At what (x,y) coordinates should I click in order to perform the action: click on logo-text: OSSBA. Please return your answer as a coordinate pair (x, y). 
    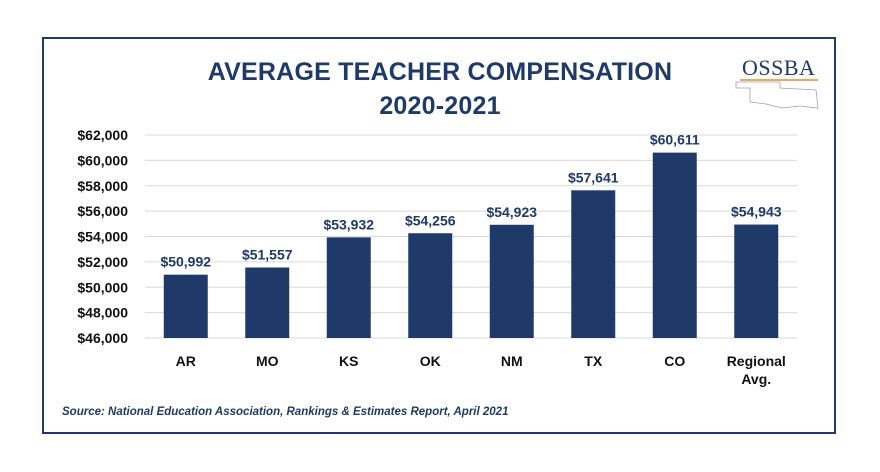
    Looking at the image, I should click on (779, 67).